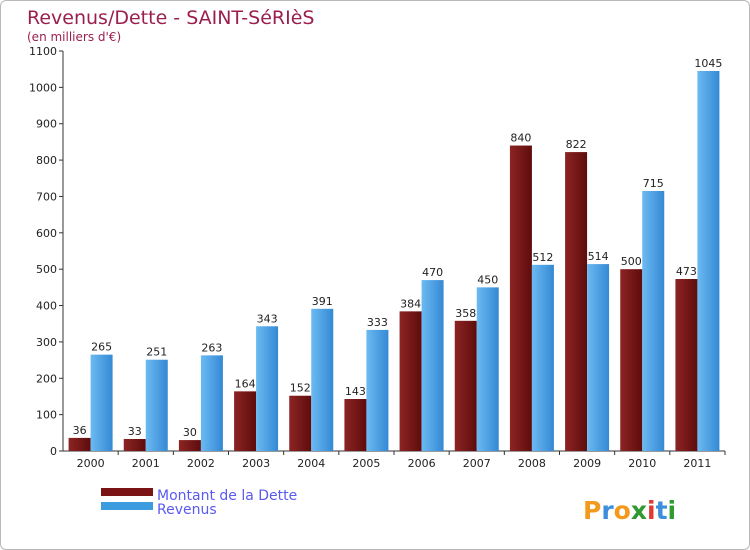 The image size is (750, 550). What do you see at coordinates (532, 463) in the screenshot?
I see `x-tick-label: 2008` at bounding box center [532, 463].